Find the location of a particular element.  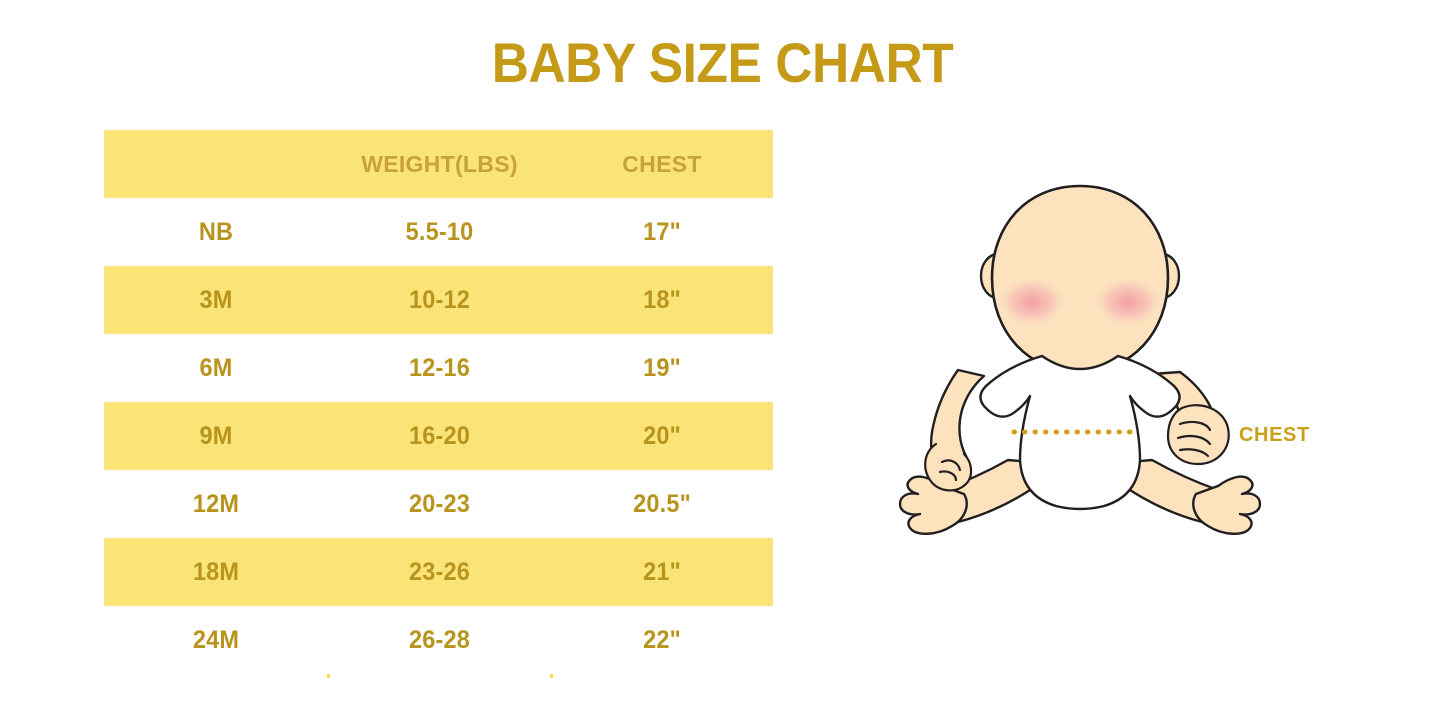

table-row: 6M 12-16 19" is located at coordinates (438, 368).